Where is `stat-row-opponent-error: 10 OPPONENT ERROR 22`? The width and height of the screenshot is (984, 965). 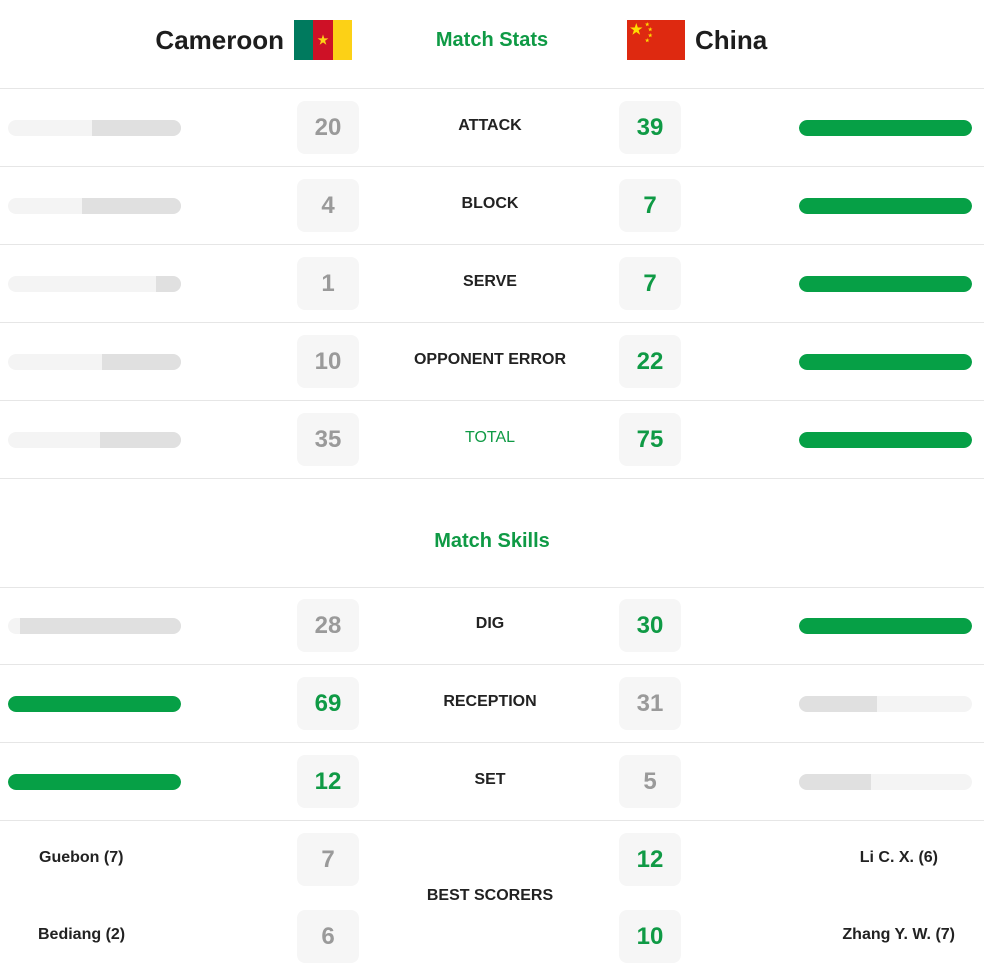
stat-row-opponent-error: 10 OPPONENT ERROR 22 is located at coordinates (492, 362).